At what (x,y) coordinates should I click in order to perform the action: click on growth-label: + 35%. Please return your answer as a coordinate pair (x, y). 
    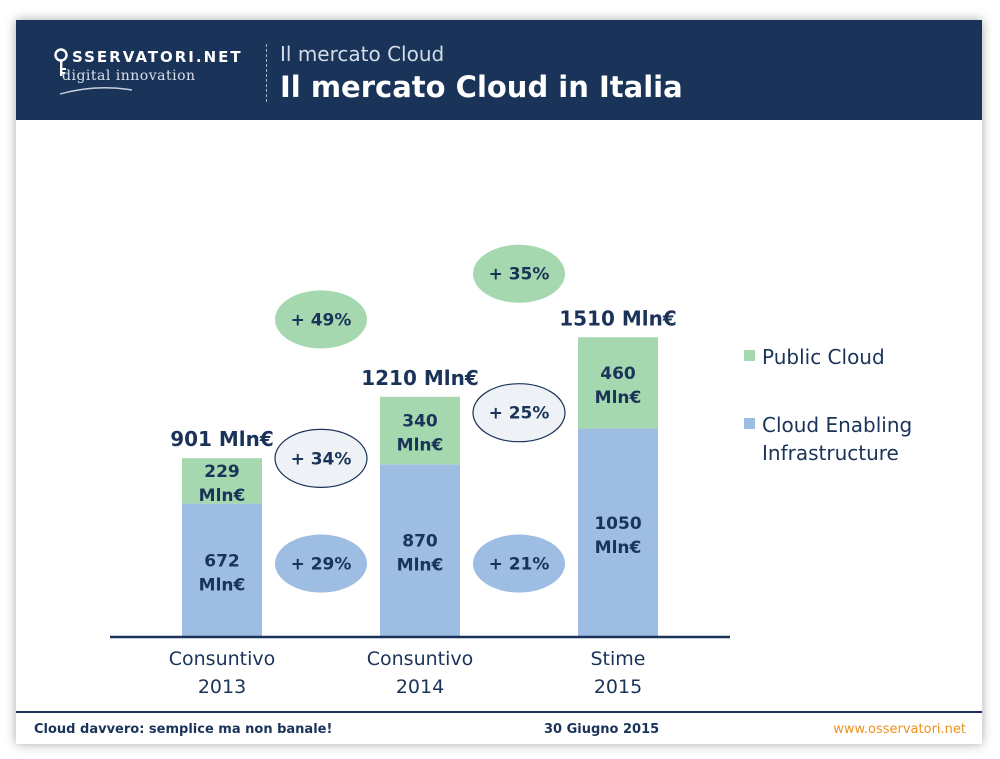
    Looking at the image, I should click on (519, 275).